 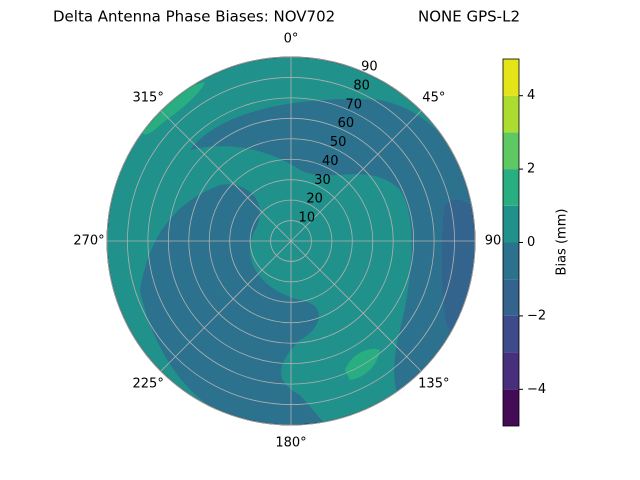 I want to click on theta-tick-label: 0°, so click(x=291, y=39).